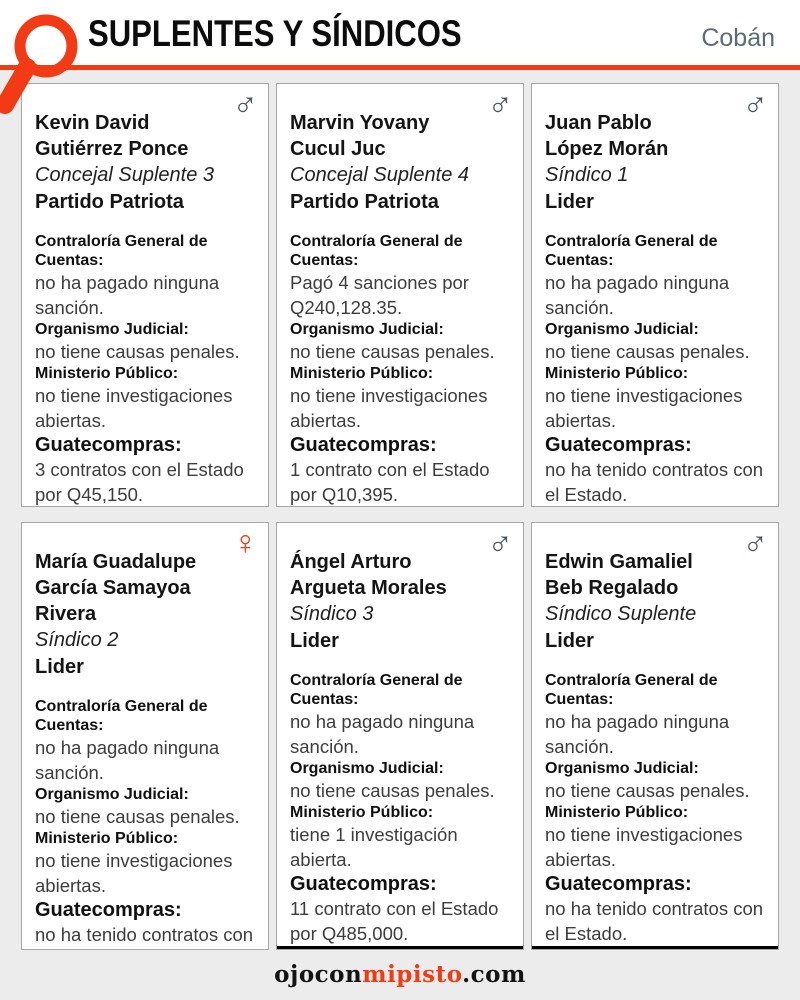  I want to click on footer-logo-part: ojocon, so click(318, 974).